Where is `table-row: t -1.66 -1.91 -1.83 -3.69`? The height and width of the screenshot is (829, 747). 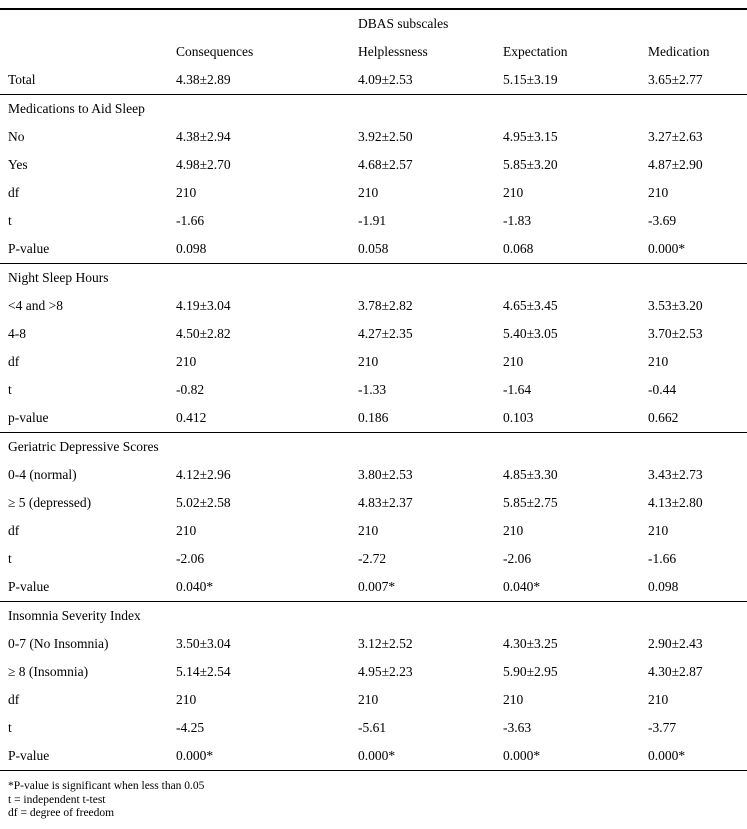
table-row: t -1.66 -1.91 -1.83 -3.69 is located at coordinates (373, 221).